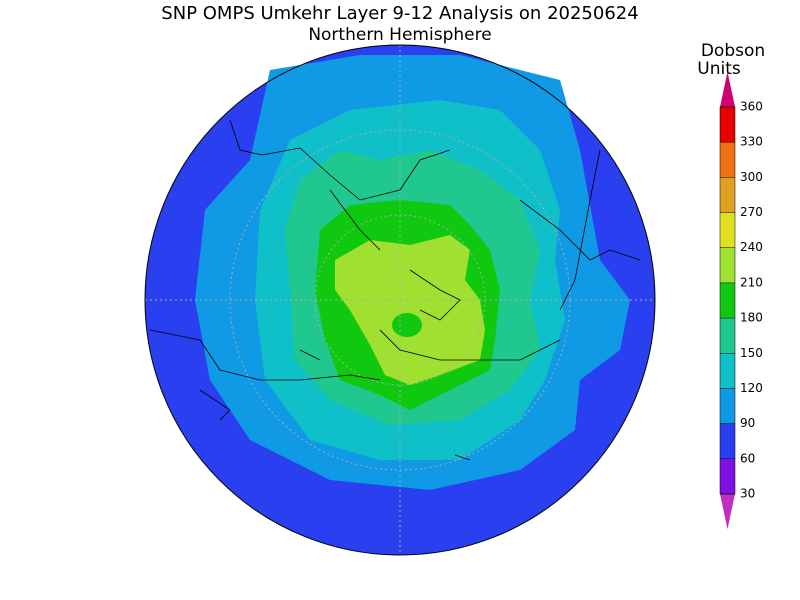 This screenshot has height=600, width=800. I want to click on colorbar-tick-label: 30, so click(747, 494).